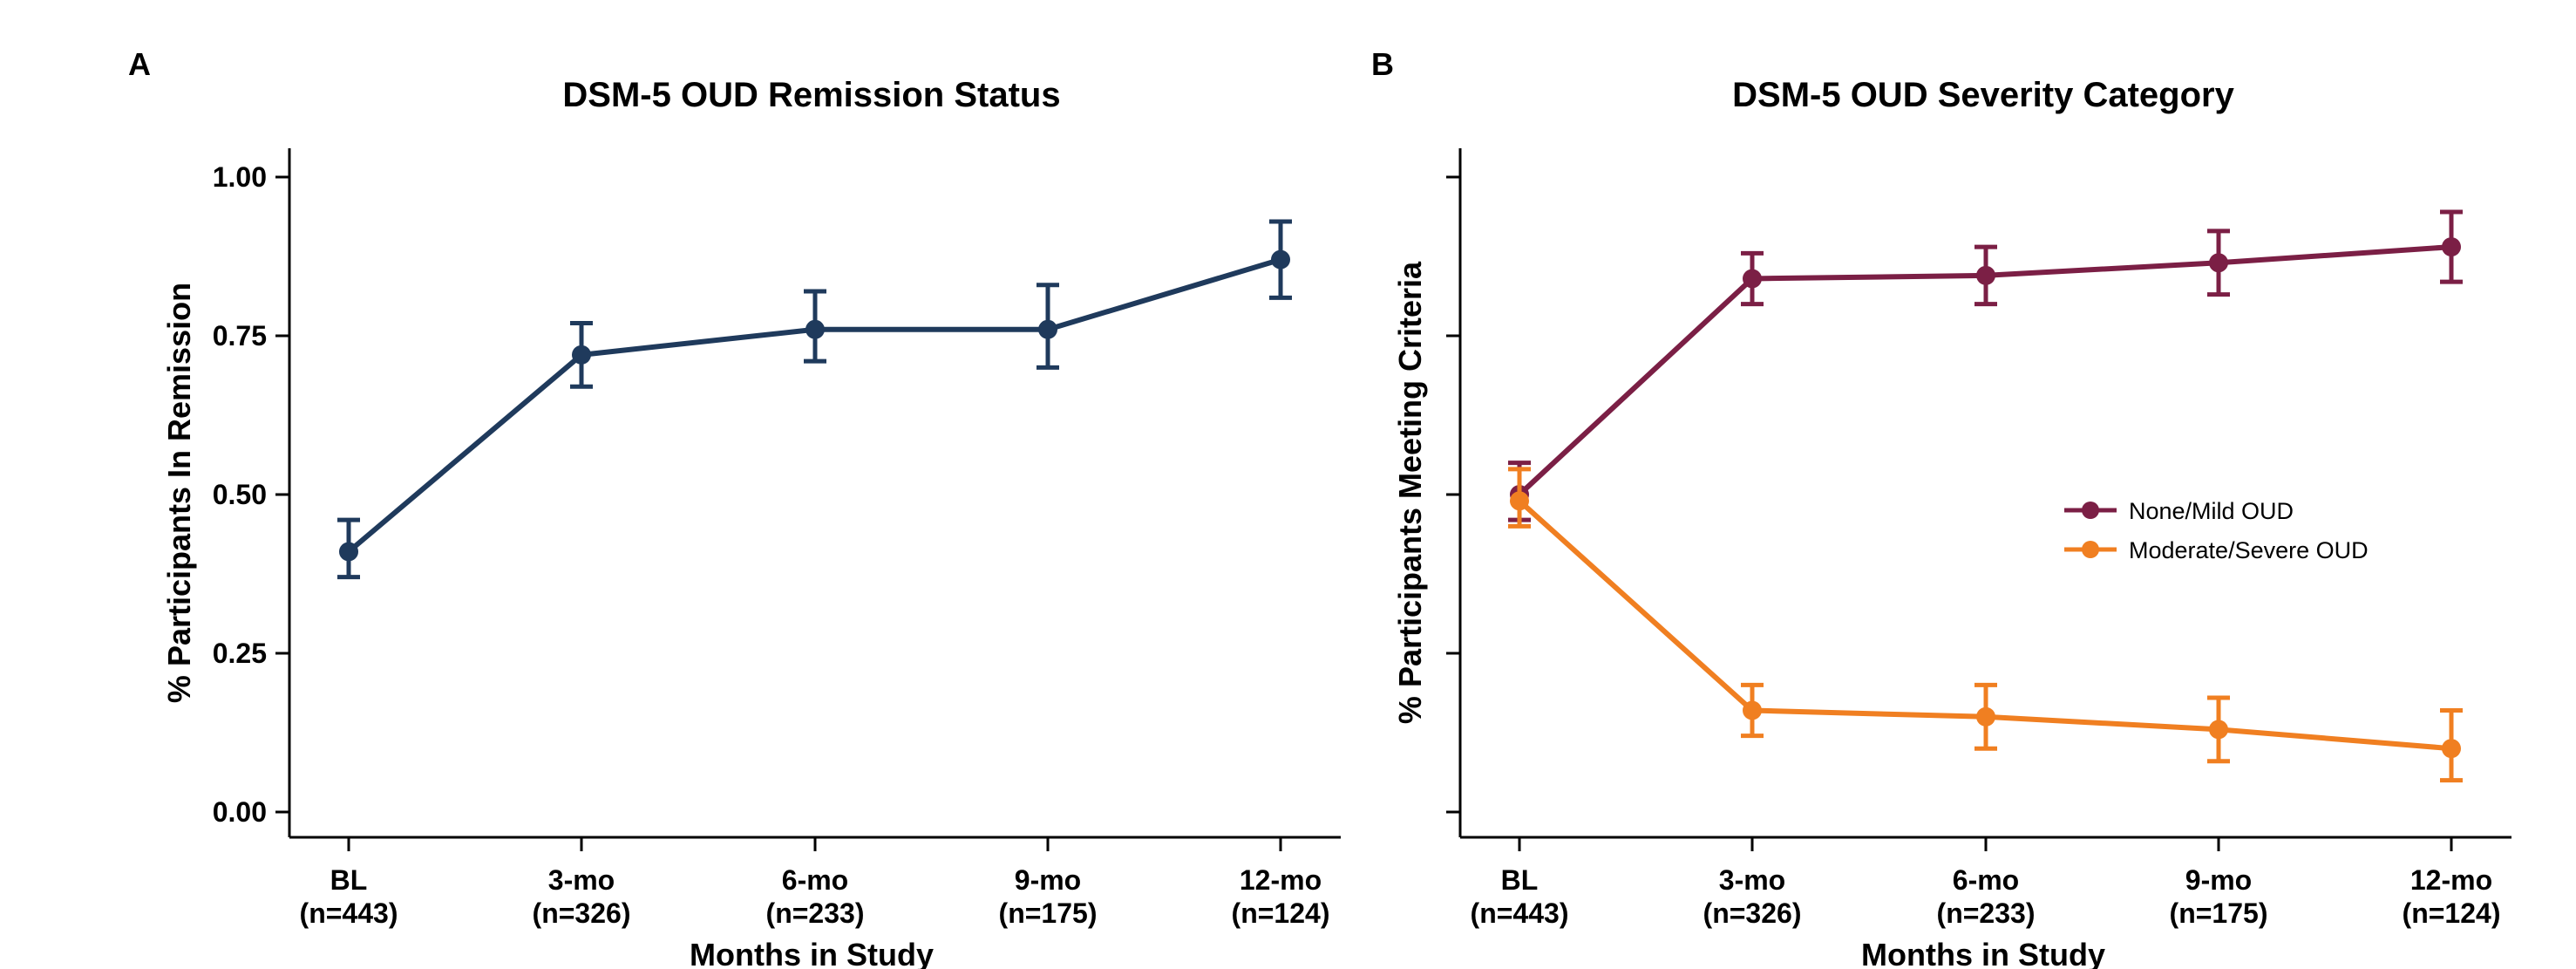 This screenshot has width=2576, height=969. Describe the element at coordinates (240, 177) in the screenshot. I see `panel-a-y-tick-label: 1.00` at that location.